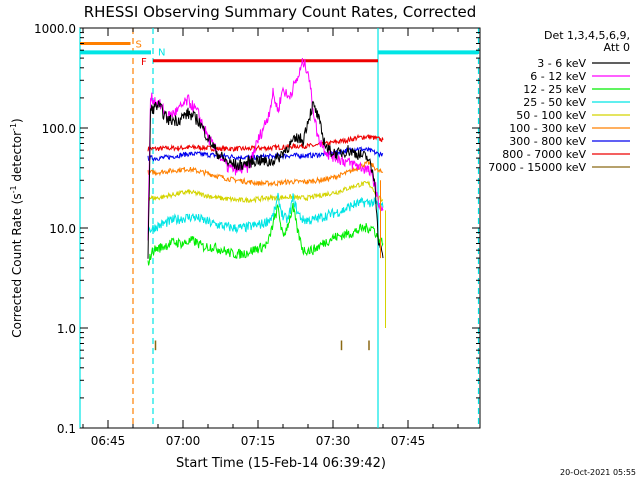  What do you see at coordinates (554, 89) in the screenshot?
I see `legend-label: 12 - 25 keV` at bounding box center [554, 89].